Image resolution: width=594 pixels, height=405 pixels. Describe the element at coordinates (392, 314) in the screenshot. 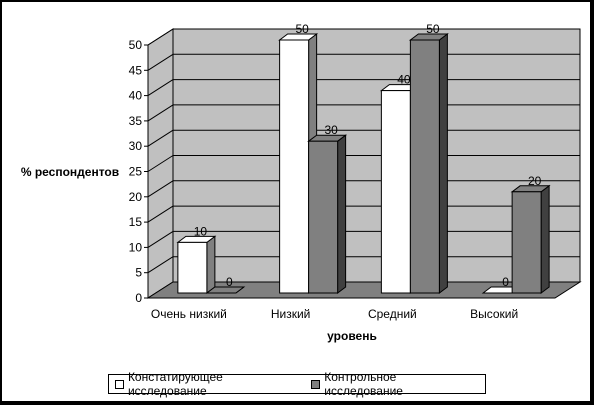

I see `x-tick-label: Средний` at that location.